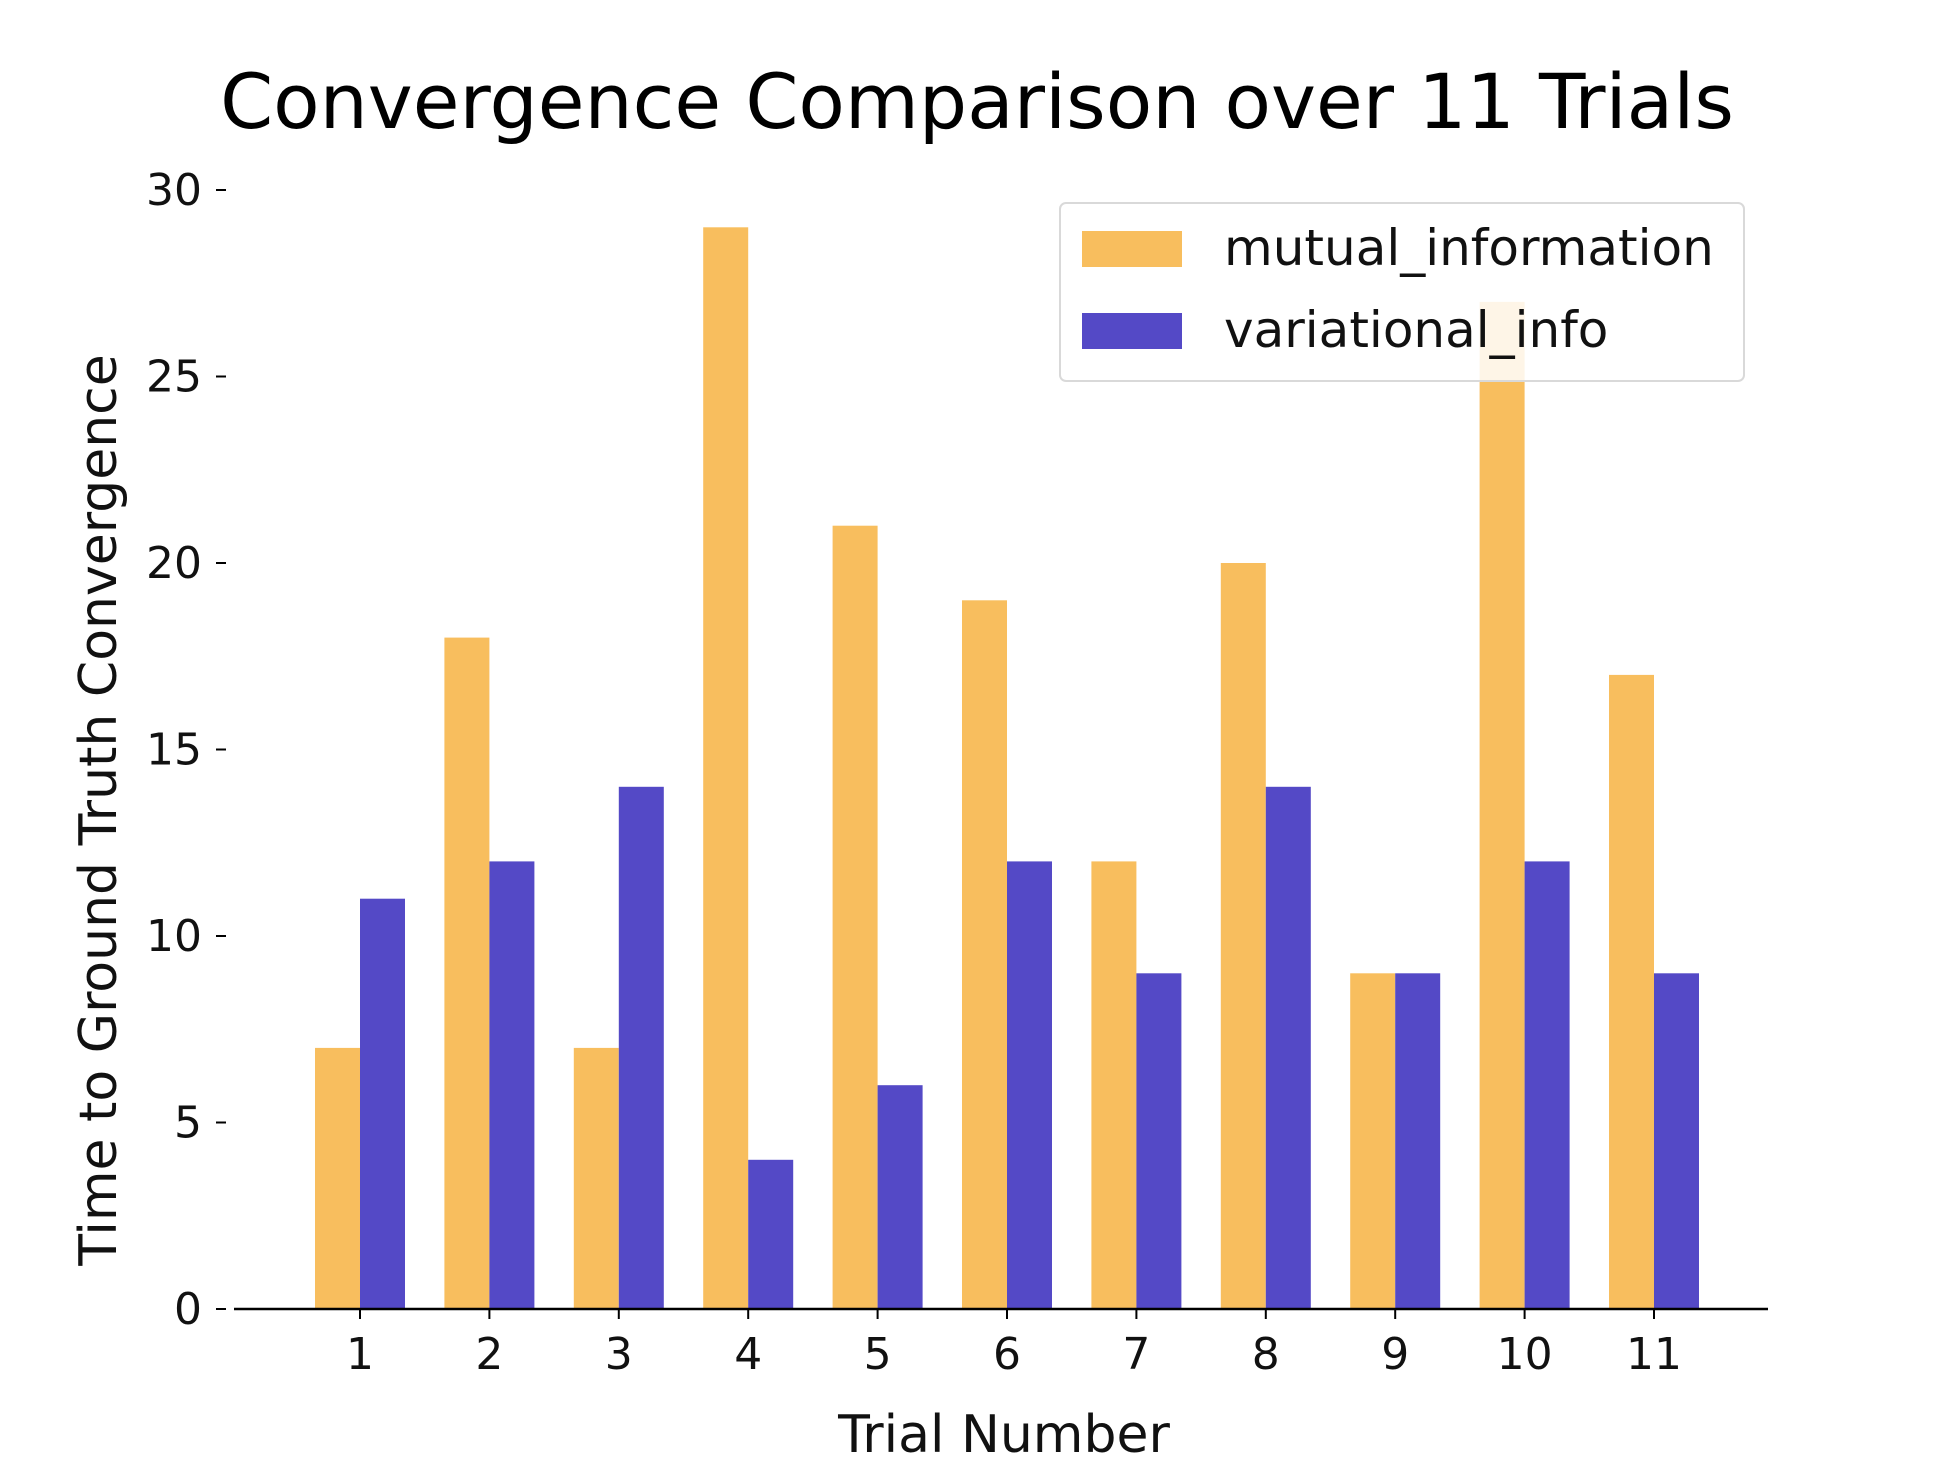 The image size is (1954, 1464). What do you see at coordinates (1416, 330) in the screenshot?
I see `legend-label-variational_info: variational_info` at bounding box center [1416, 330].